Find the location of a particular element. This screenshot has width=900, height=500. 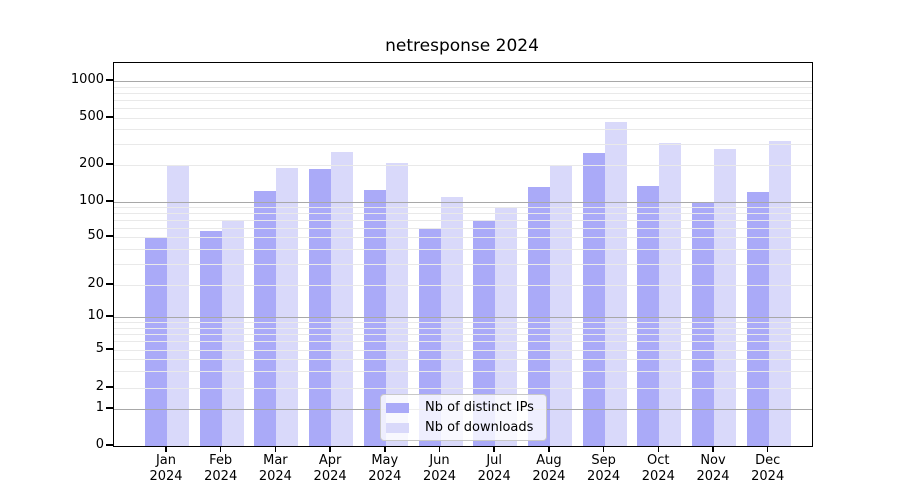

x-tick-label-mar: Mar 2024 is located at coordinates (275, 468).